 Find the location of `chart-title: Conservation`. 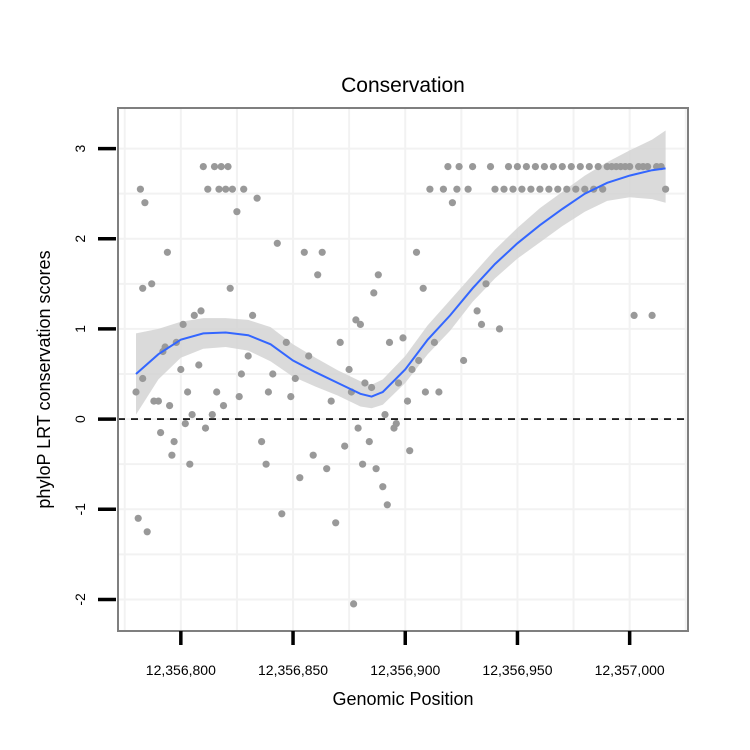

chart-title: Conservation is located at coordinates (403, 85).